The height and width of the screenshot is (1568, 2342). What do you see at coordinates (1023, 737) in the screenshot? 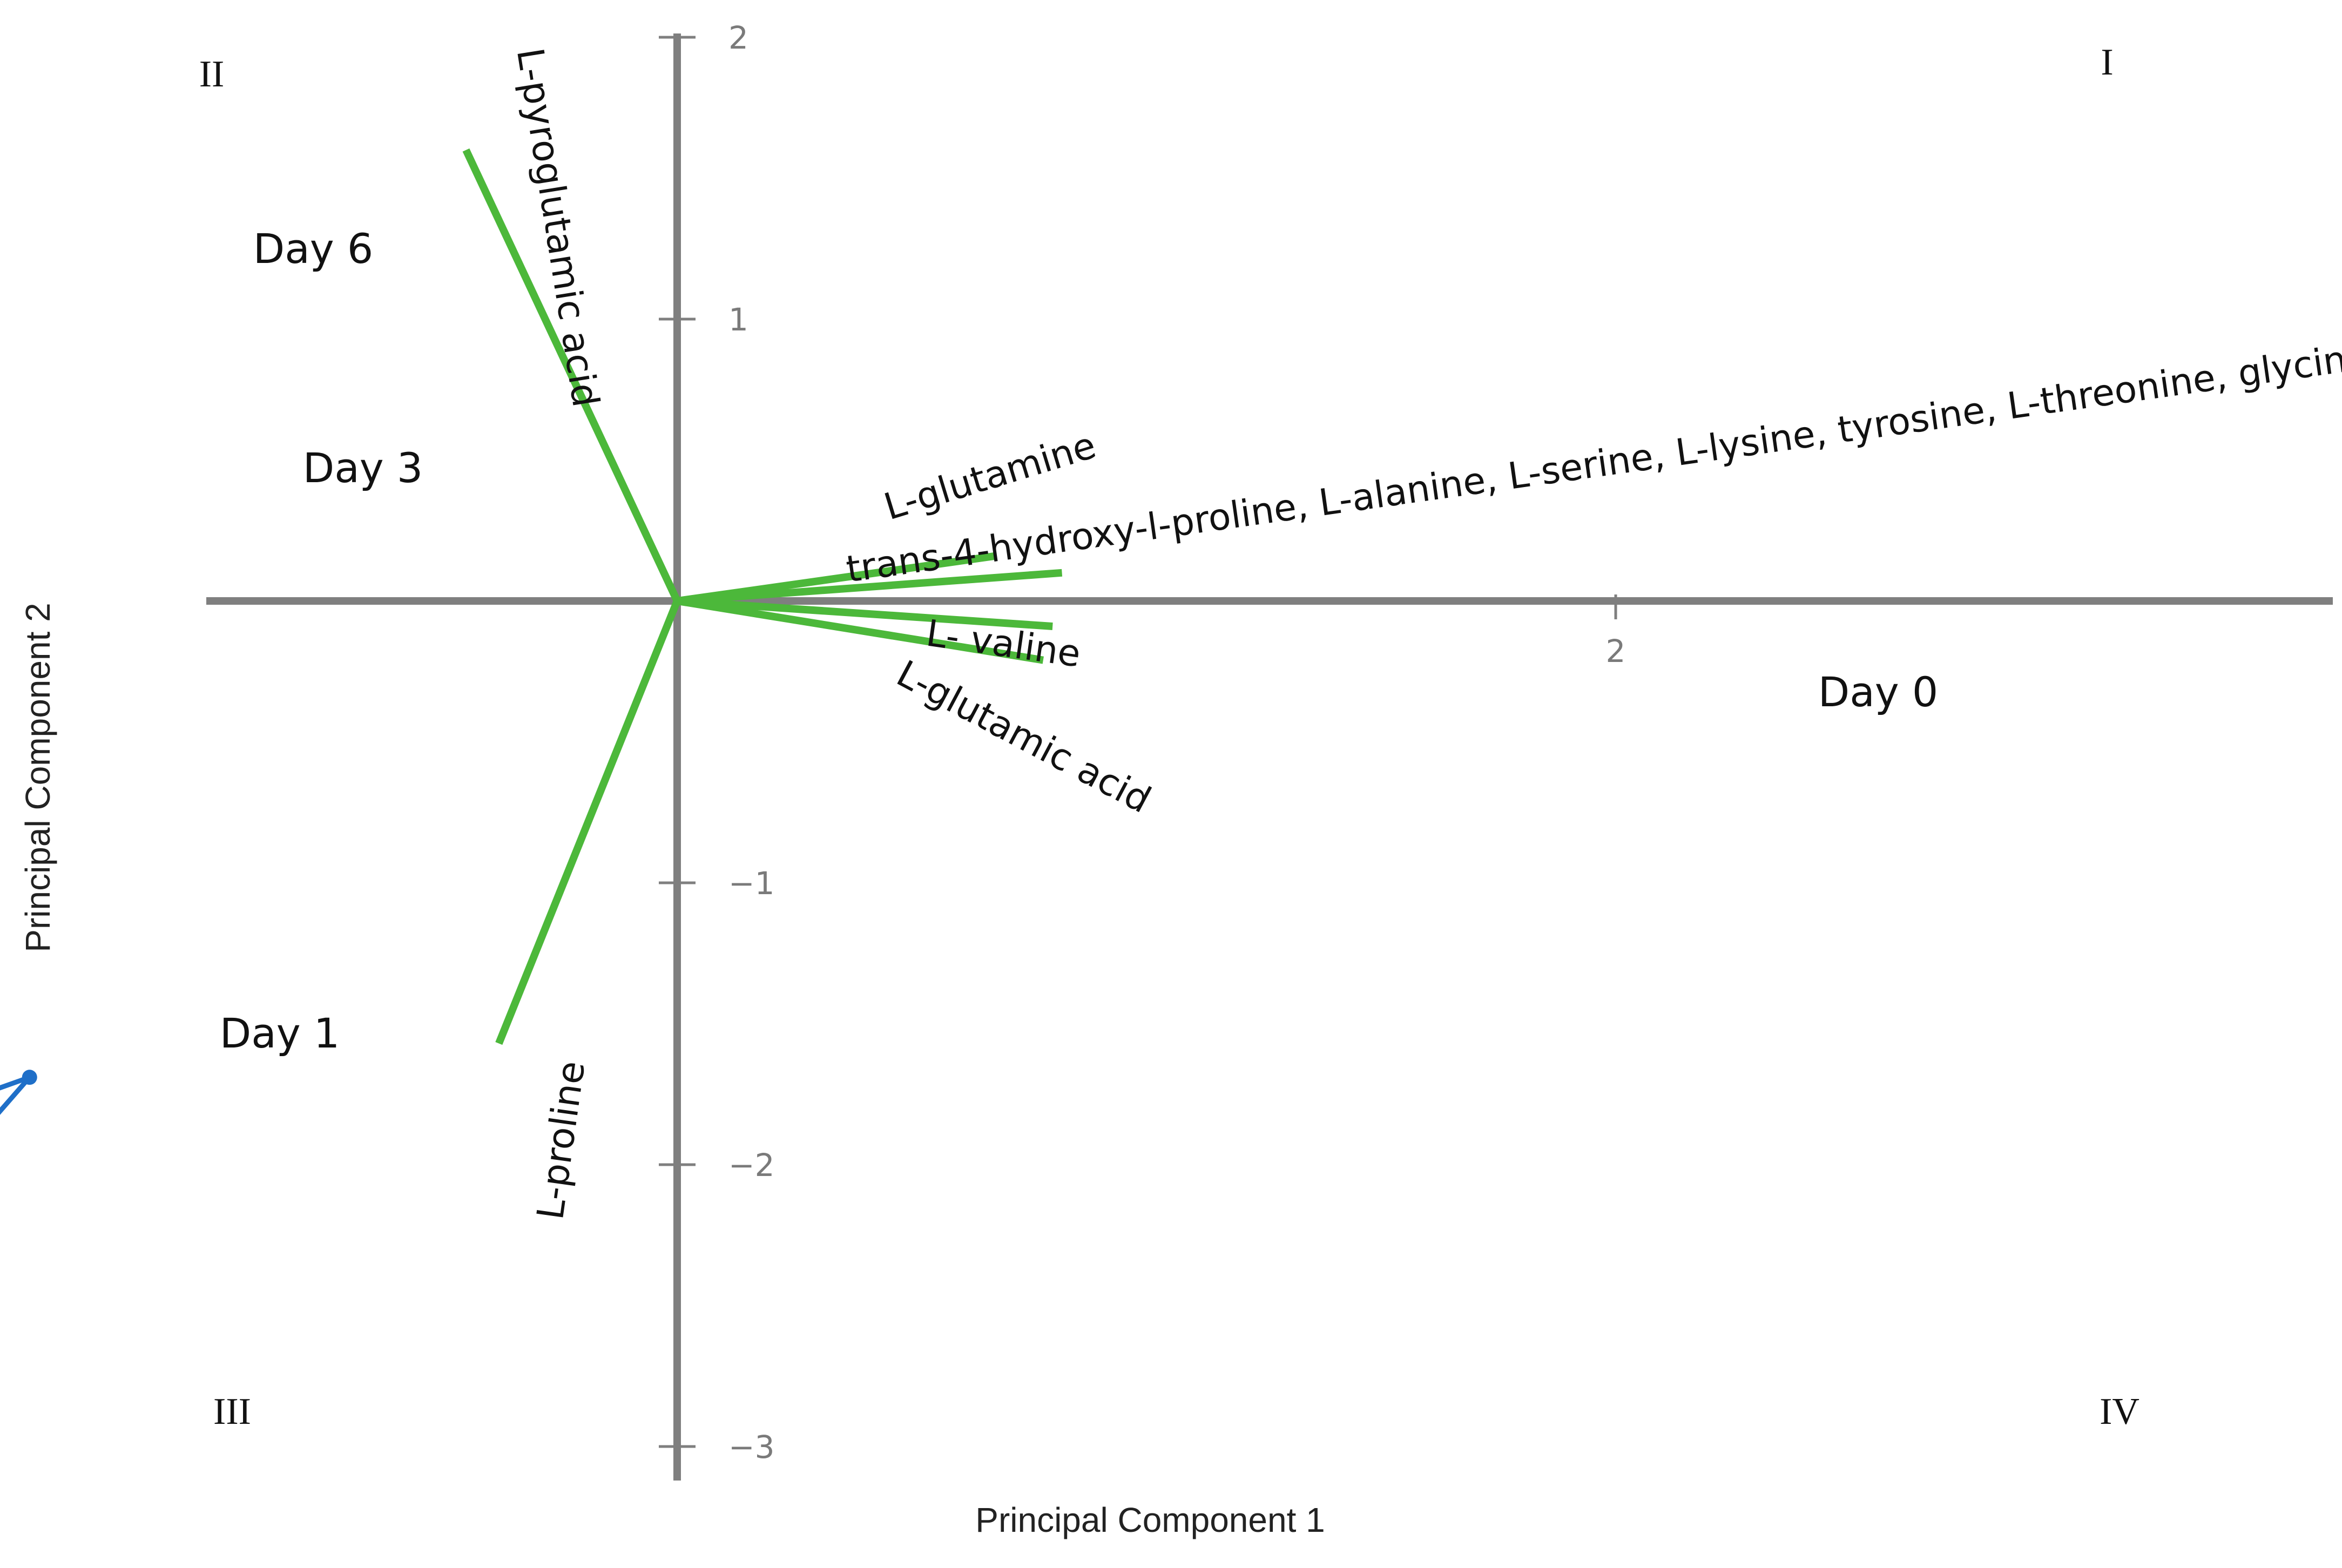
I see `loading-vector-label: L-glutamic acid` at bounding box center [1023, 737].